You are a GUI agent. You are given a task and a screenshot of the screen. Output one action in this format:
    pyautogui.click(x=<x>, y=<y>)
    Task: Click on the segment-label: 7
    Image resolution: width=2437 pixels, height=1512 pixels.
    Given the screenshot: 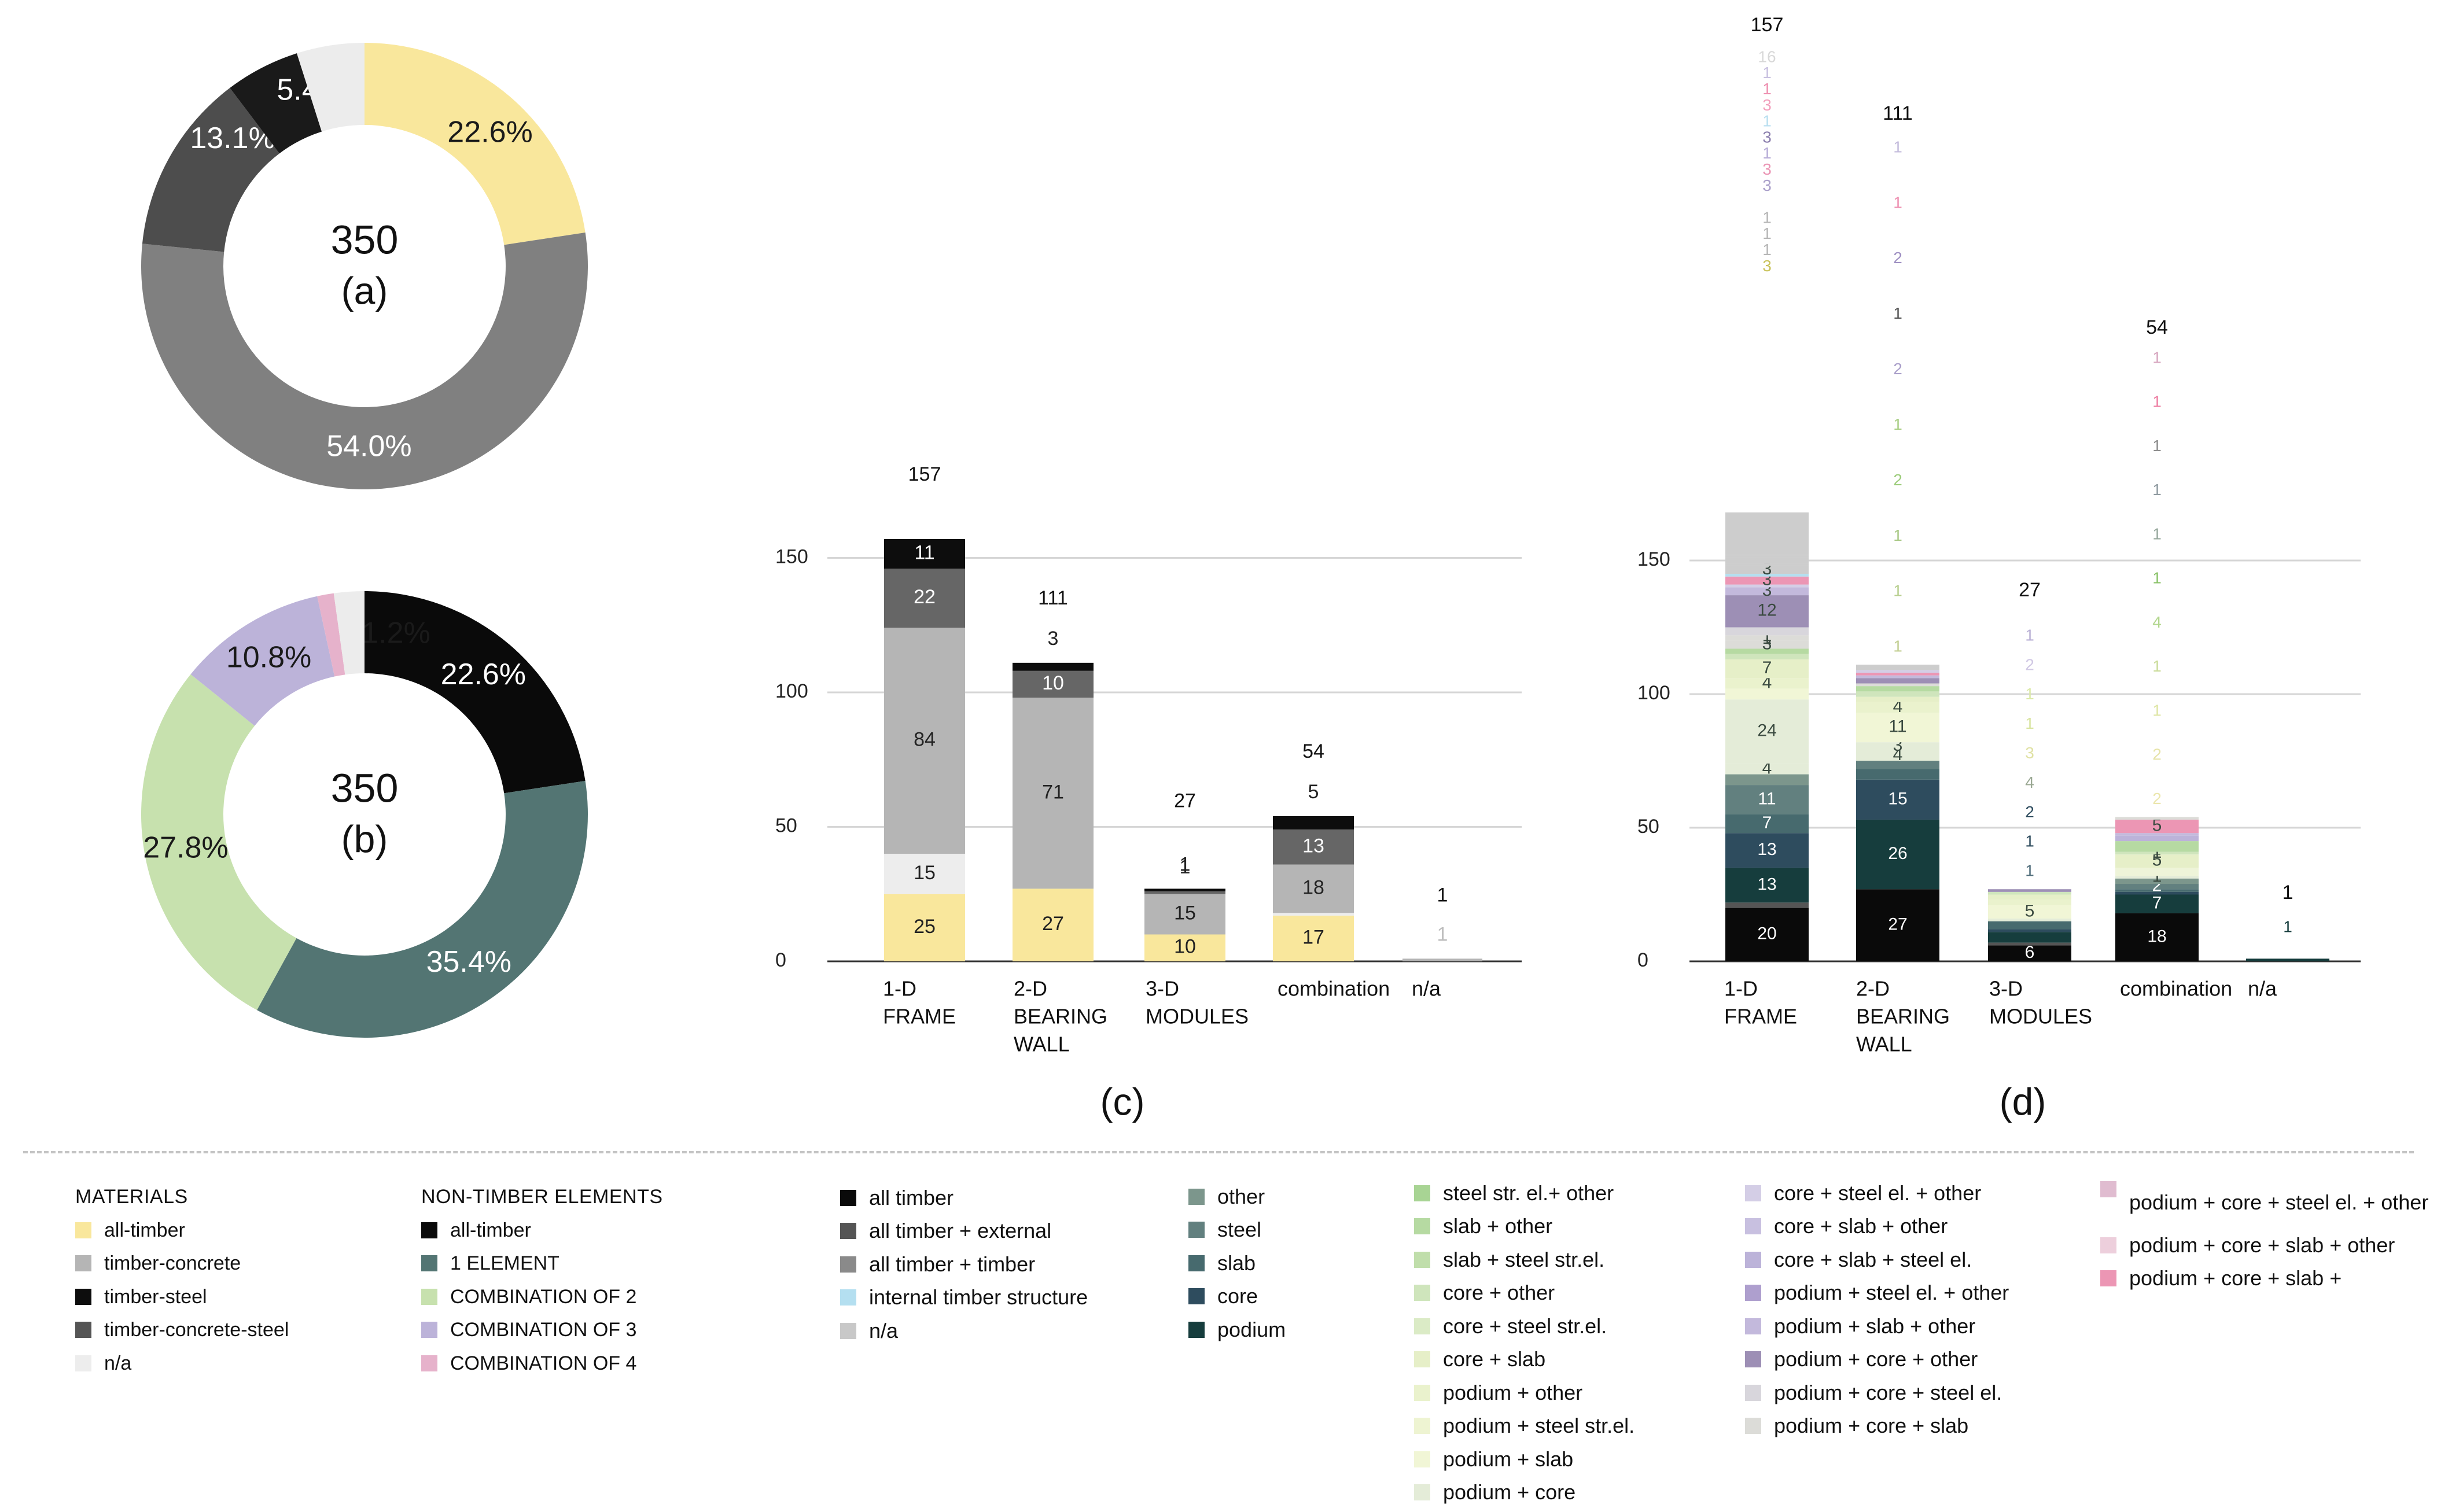 What is the action you would take?
    pyautogui.click(x=2157, y=903)
    